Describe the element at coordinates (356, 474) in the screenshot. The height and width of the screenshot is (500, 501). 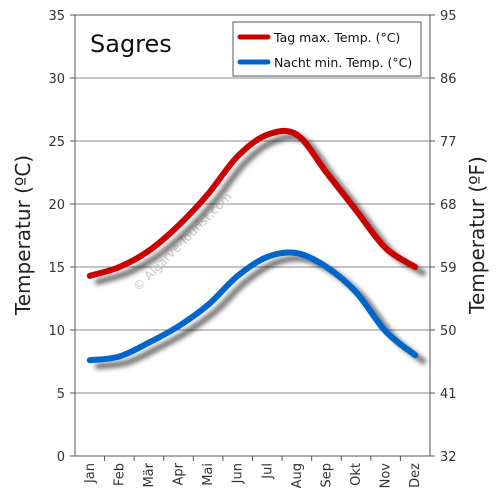
I see `x-tick-label: Okt` at that location.